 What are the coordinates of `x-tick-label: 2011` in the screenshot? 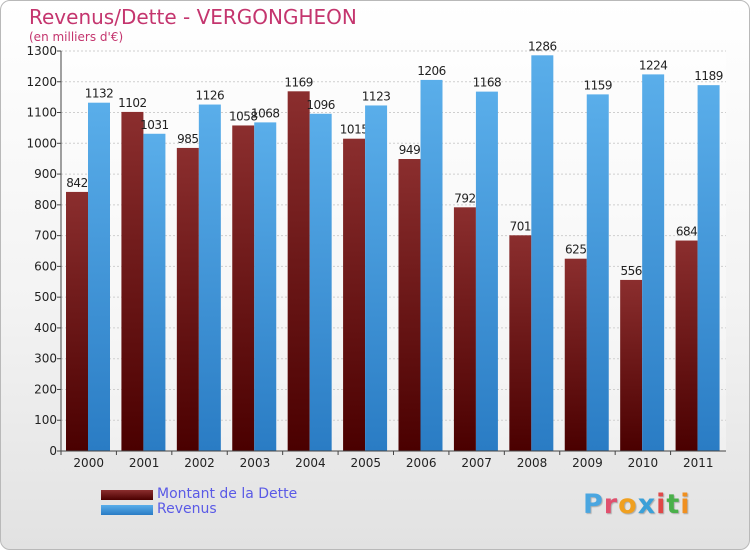 It's located at (698, 463).